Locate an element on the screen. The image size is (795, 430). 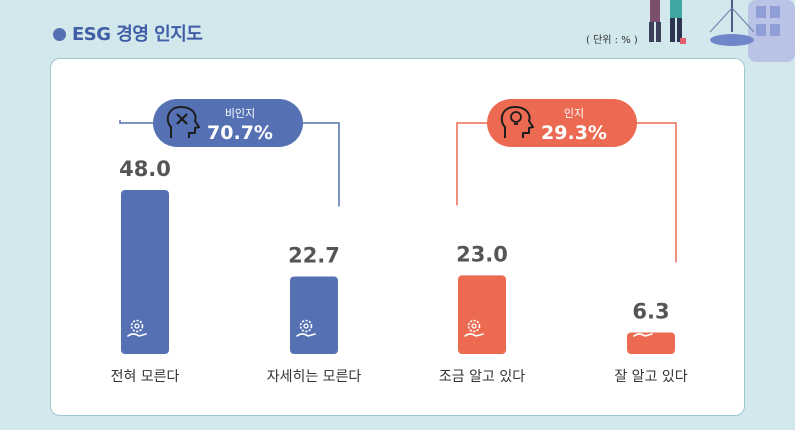
category-label: 조금 알고 있다 is located at coordinates (482, 377).